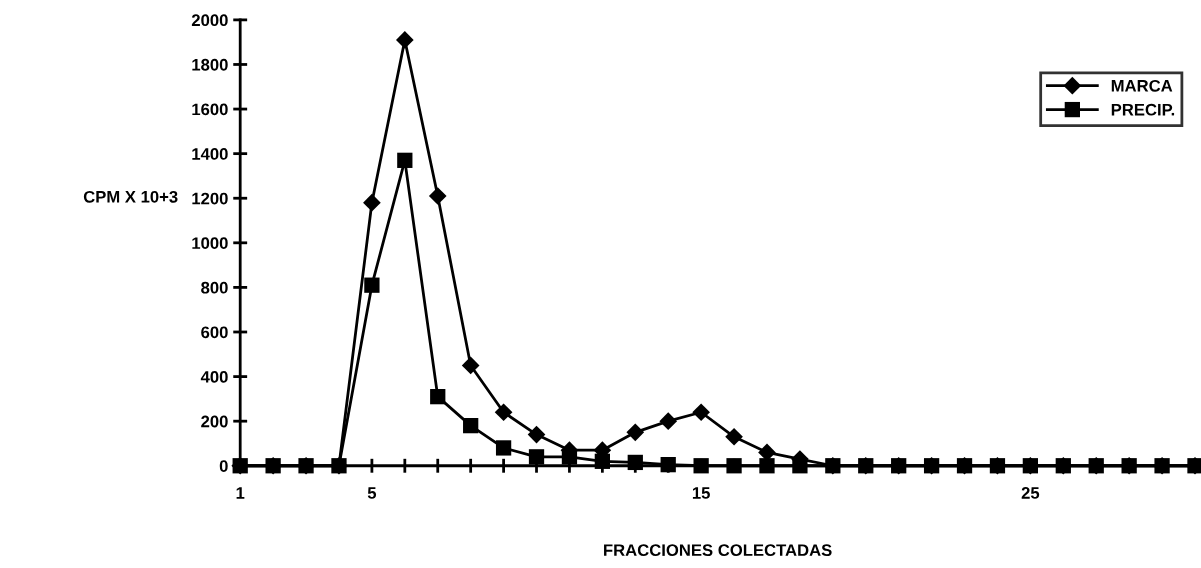 The image size is (1201, 568). I want to click on y-tick-label: 1000, so click(210, 243).